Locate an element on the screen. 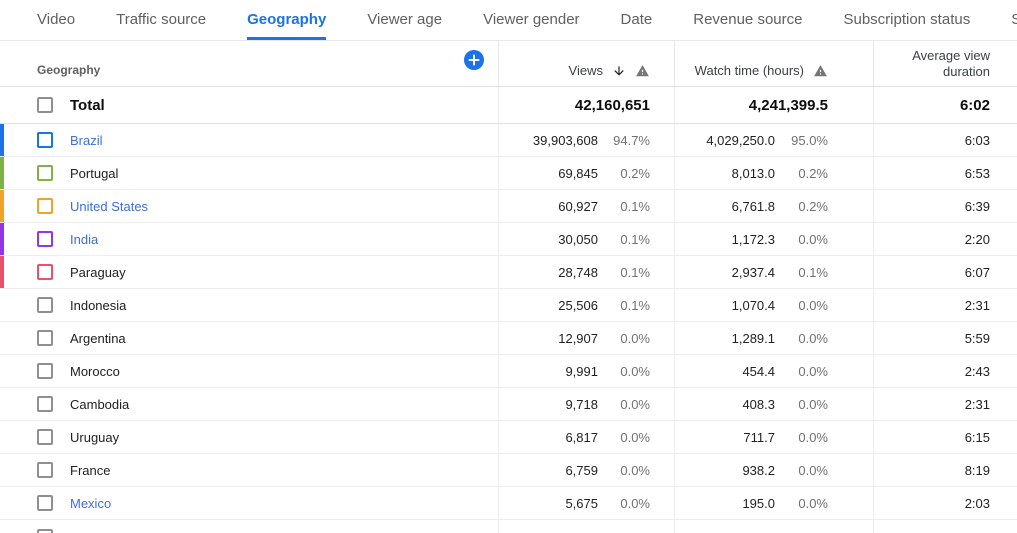 The height and width of the screenshot is (533, 1017). tab-viewer-age: Viewer age is located at coordinates (404, 20).